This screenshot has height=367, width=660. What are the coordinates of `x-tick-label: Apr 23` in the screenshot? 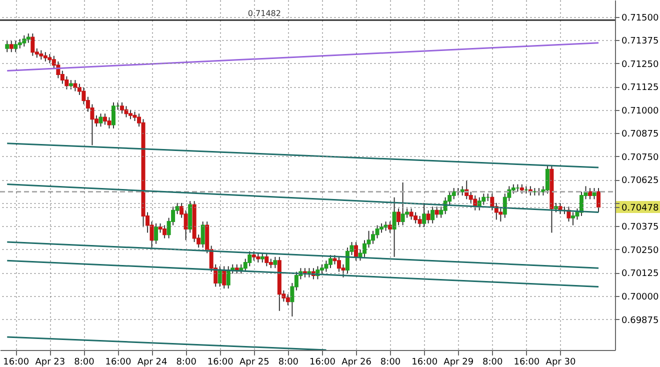 It's located at (50, 362).